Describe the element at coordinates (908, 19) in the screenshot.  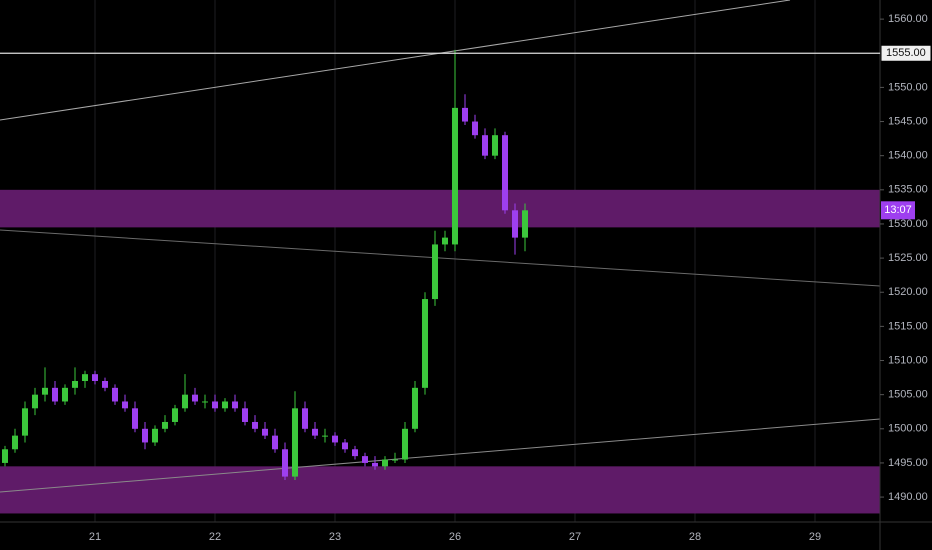
I see `y-tick-label: 1560.00` at that location.